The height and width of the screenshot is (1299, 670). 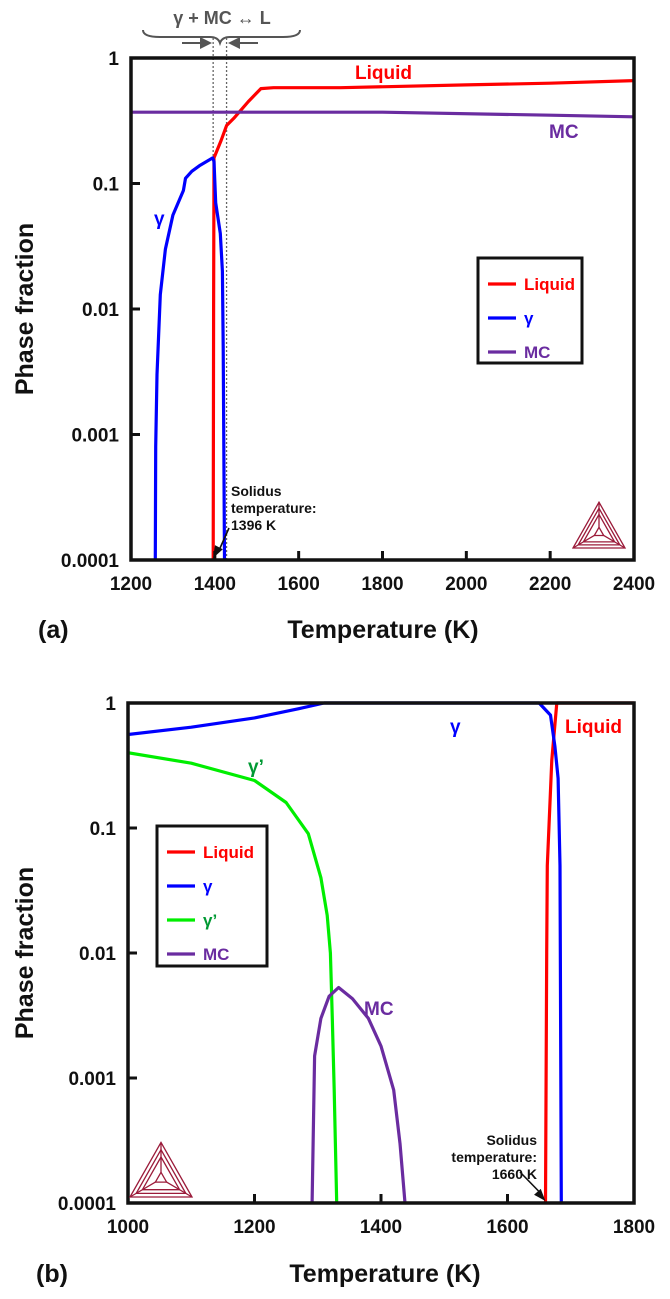 What do you see at coordinates (253, 525) in the screenshot?
I see `solidus-value: 1396 K` at bounding box center [253, 525].